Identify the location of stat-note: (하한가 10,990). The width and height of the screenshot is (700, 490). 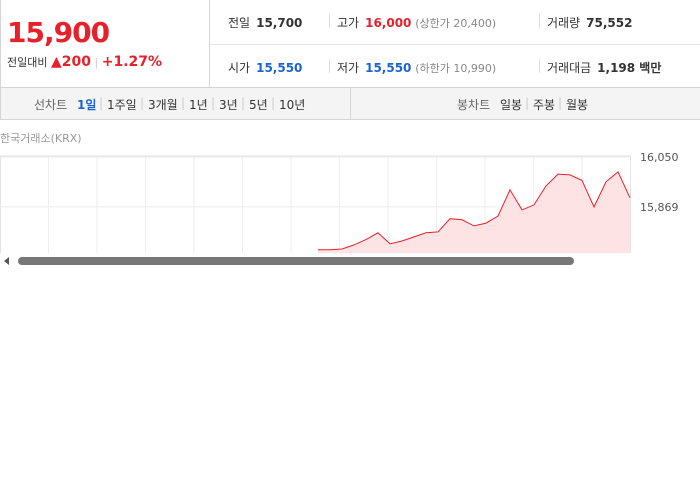
(456, 68).